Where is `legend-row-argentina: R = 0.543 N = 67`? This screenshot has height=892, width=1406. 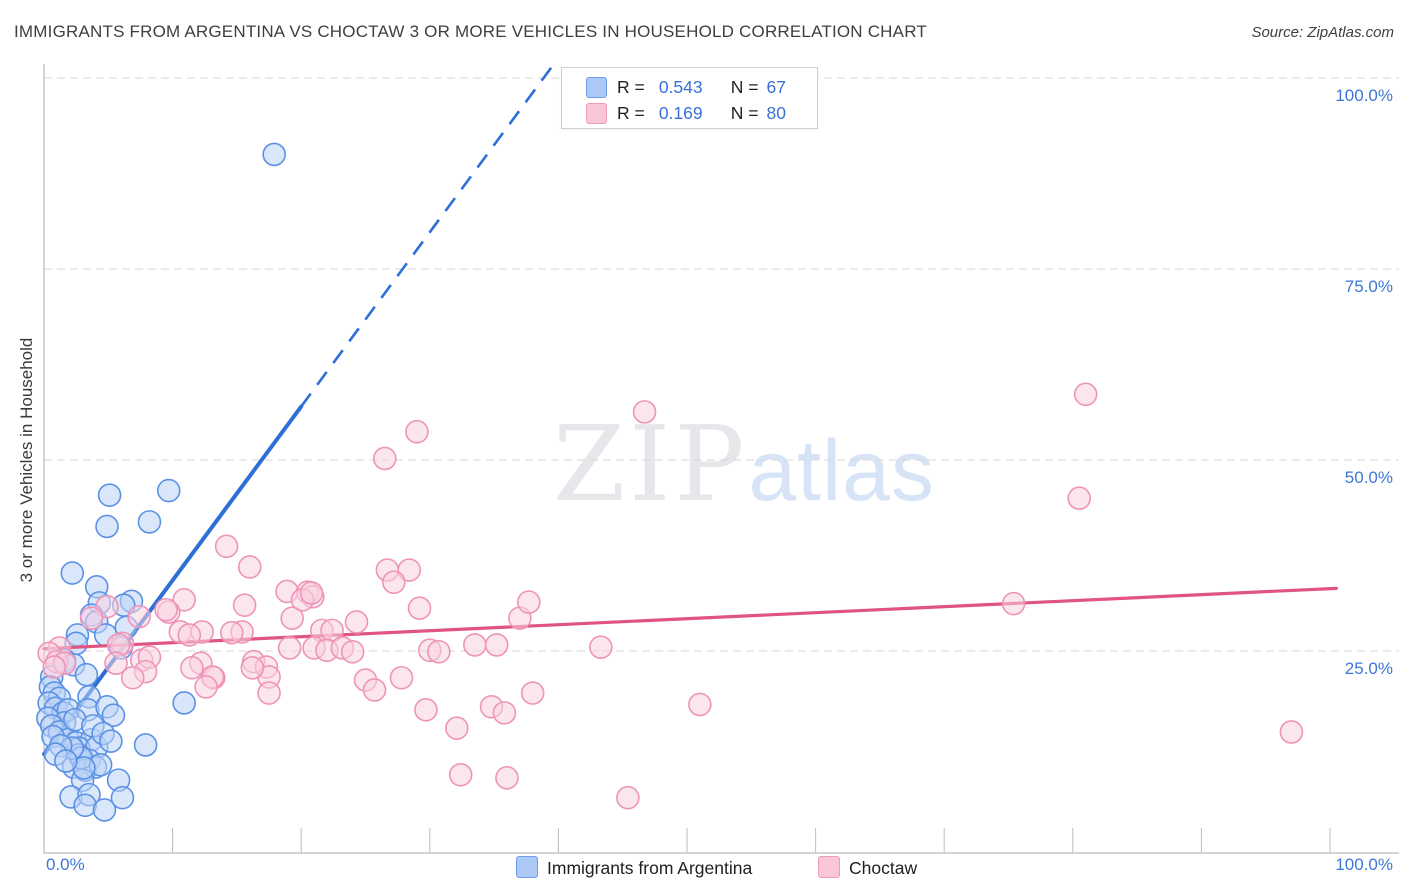 legend-row-argentina: R = 0.543 N = 67 is located at coordinates (701, 87).